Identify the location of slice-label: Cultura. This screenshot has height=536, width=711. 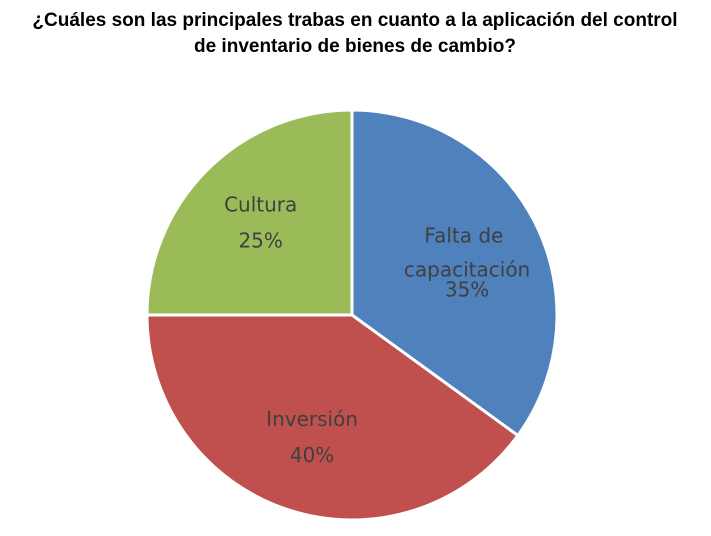
(260, 205).